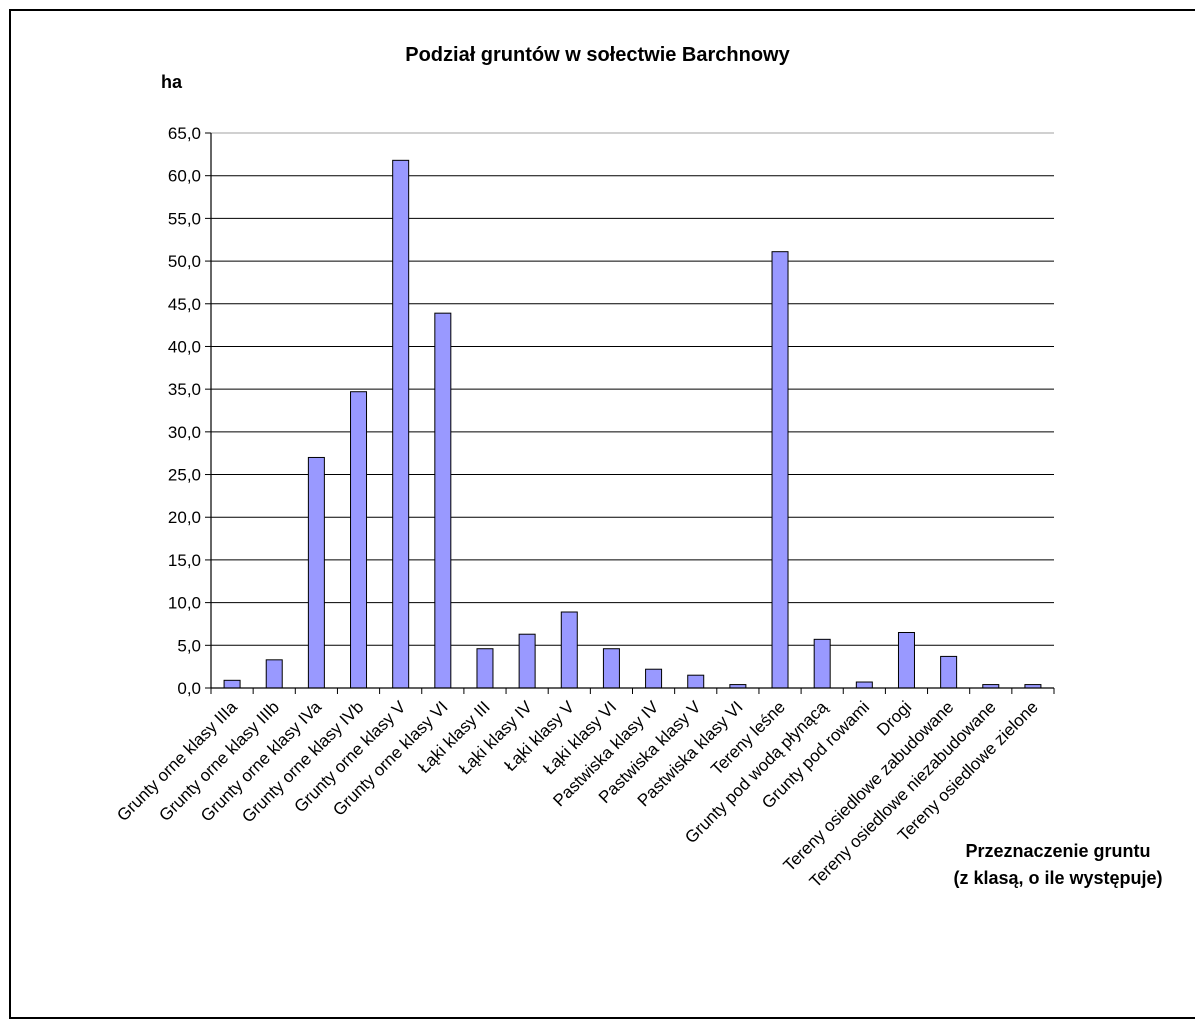 This screenshot has height=1019, width=1195. I want to click on y-tick-label: 0,0, so click(189, 688).